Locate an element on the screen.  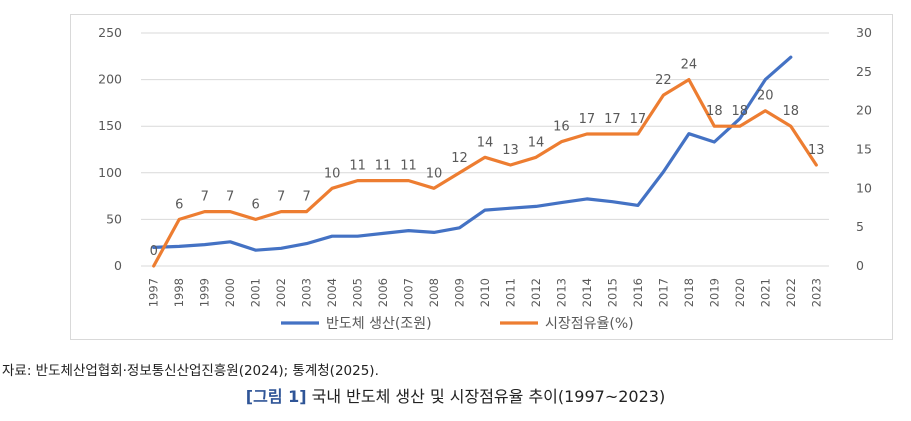
legend-entry: 시장점유율(%) is located at coordinates (589, 324).